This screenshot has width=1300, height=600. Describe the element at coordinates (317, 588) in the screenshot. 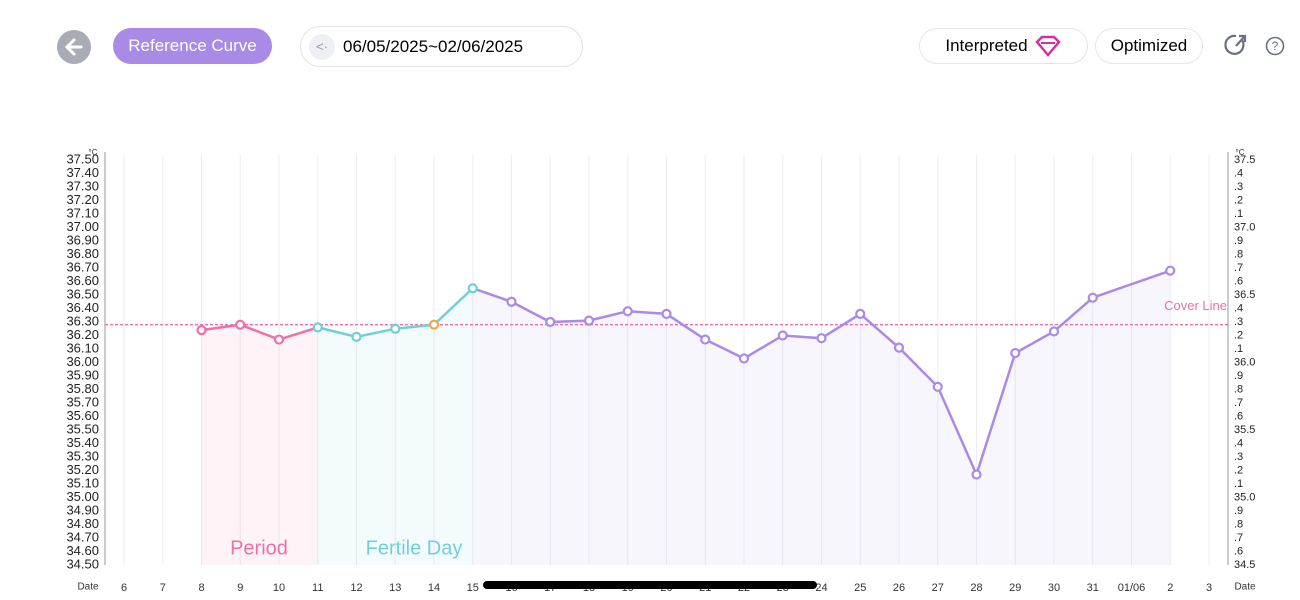

I see `x-tick-label: 11` at that location.